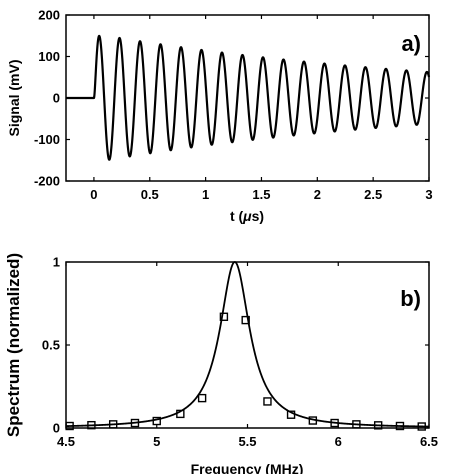 This screenshot has width=474, height=474. I want to click on panel-a-x-tick-label: 1, so click(205, 194).